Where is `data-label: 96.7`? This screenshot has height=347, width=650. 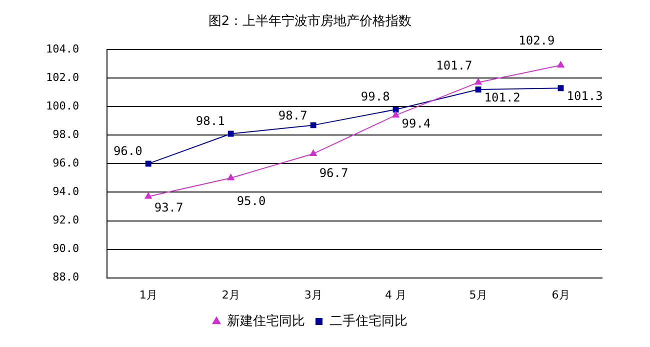
data-label: 96.7 is located at coordinates (333, 173).